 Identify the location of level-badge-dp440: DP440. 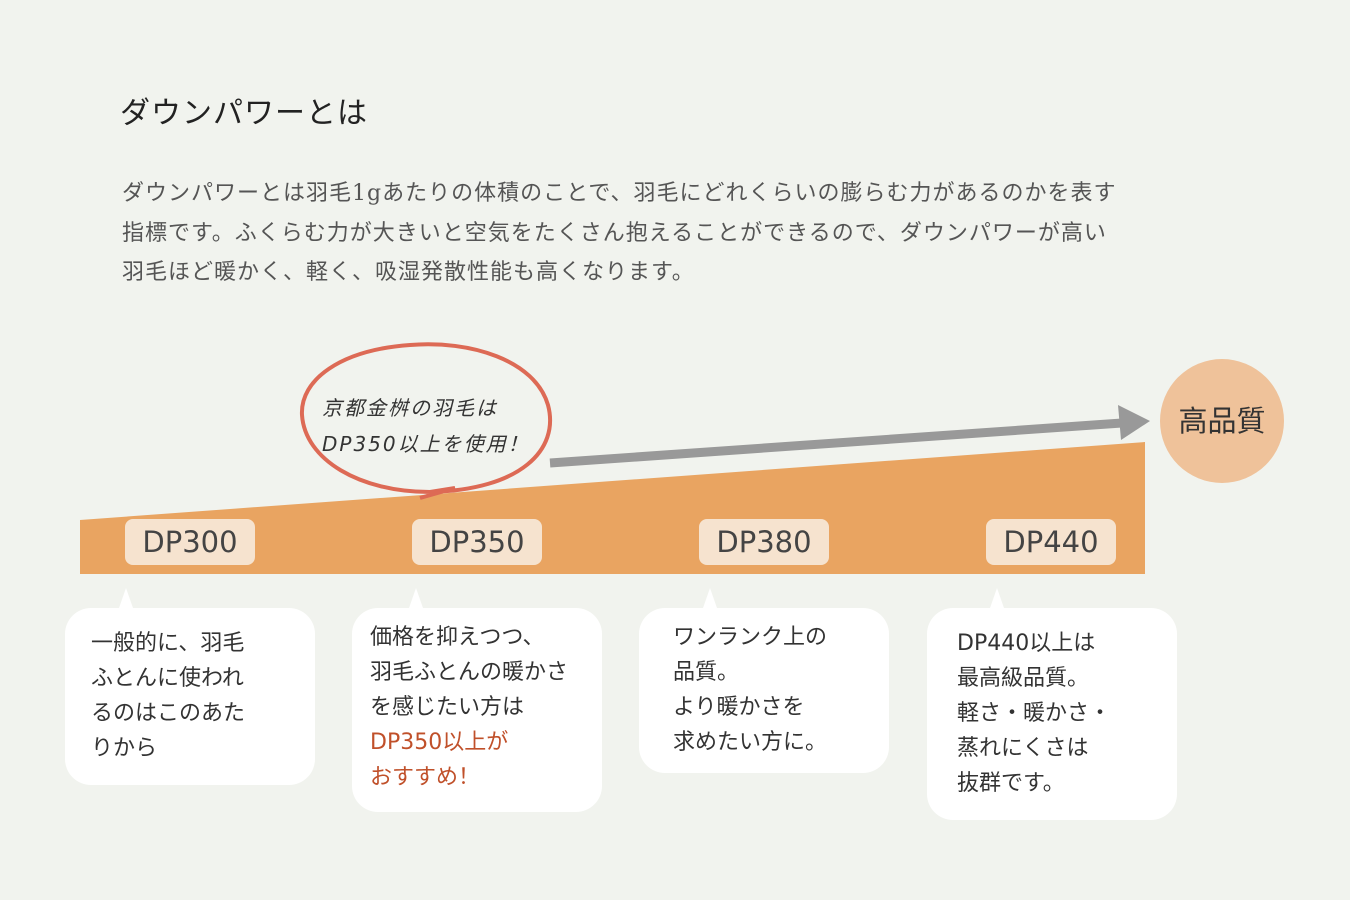
(1051, 542).